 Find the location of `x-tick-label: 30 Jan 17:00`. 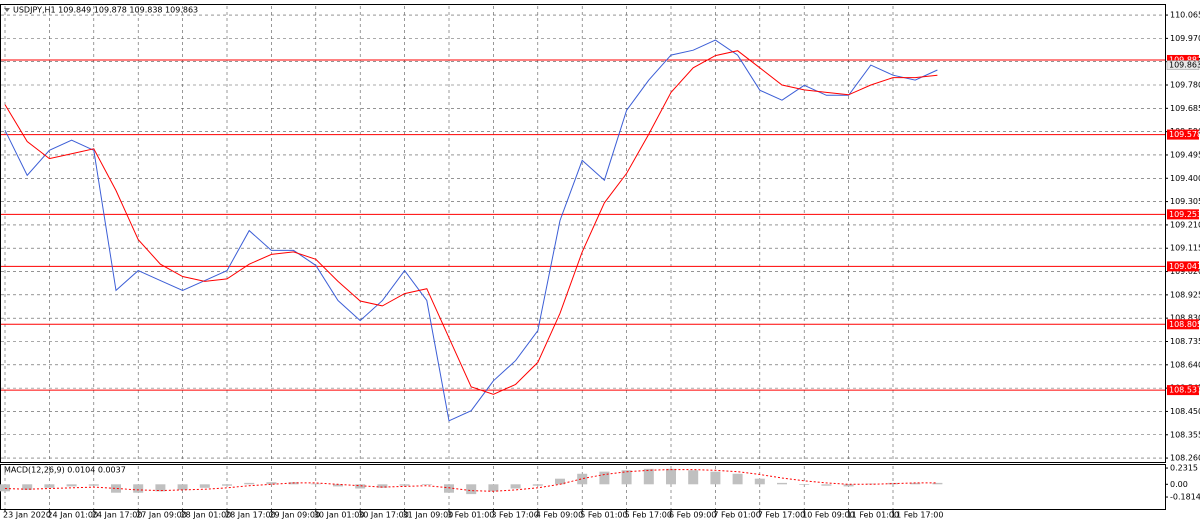

x-tick-label: 30 Jan 17:00 is located at coordinates (383, 515).